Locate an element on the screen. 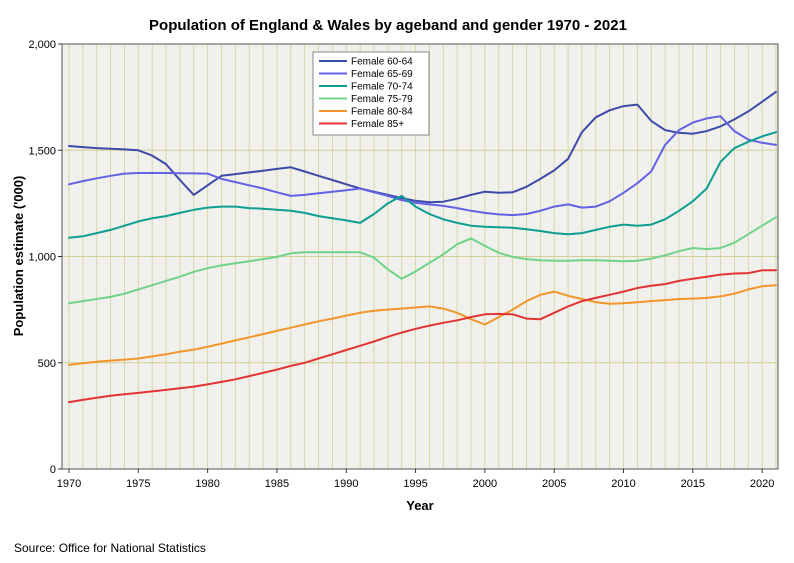  y-tick-label: 0 is located at coordinates (53, 470).